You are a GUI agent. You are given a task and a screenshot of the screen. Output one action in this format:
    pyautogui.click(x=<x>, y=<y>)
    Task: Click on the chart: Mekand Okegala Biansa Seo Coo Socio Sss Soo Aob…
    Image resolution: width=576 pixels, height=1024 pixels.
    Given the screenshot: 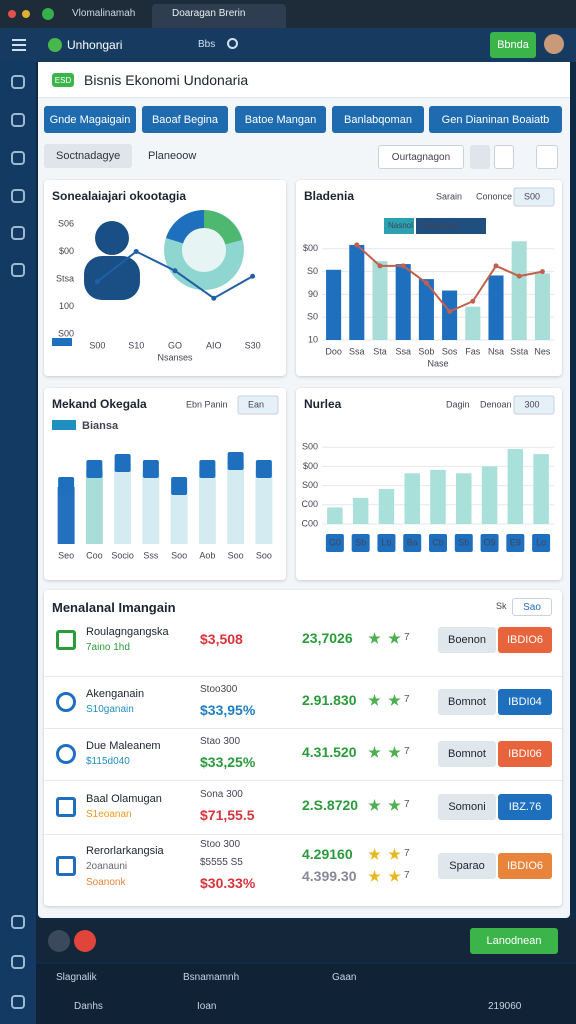 What is the action you would take?
    pyautogui.click(x=165, y=477)
    